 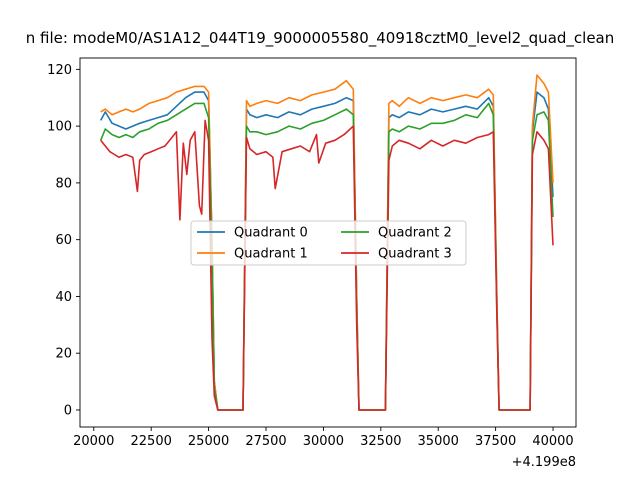 I want to click on x-tick-label: 40000, so click(x=552, y=441).